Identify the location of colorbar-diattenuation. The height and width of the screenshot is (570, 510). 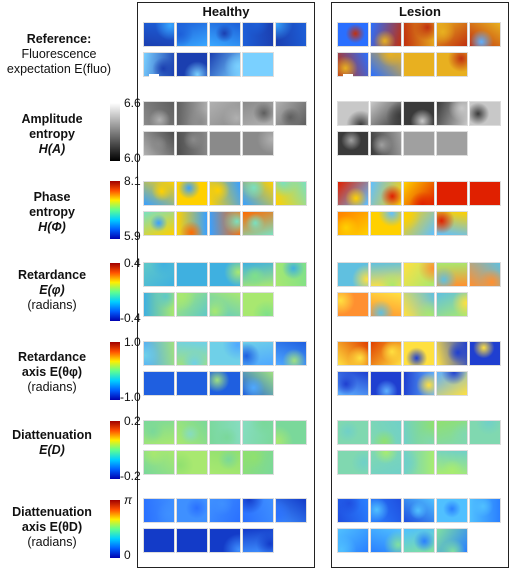
(115, 450).